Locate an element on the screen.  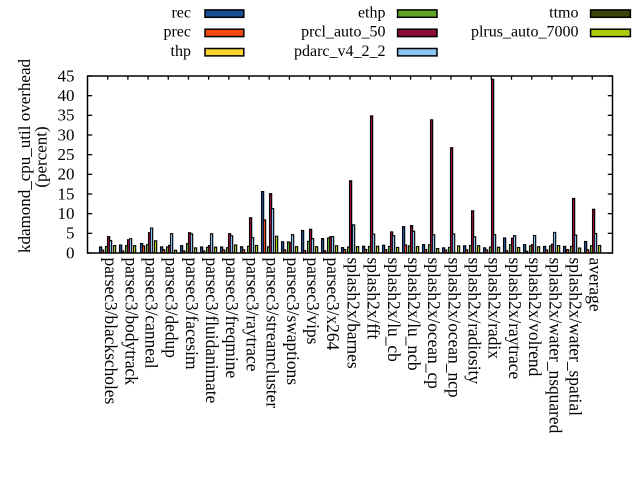
svg-text: 5 is located at coordinates (70, 233).